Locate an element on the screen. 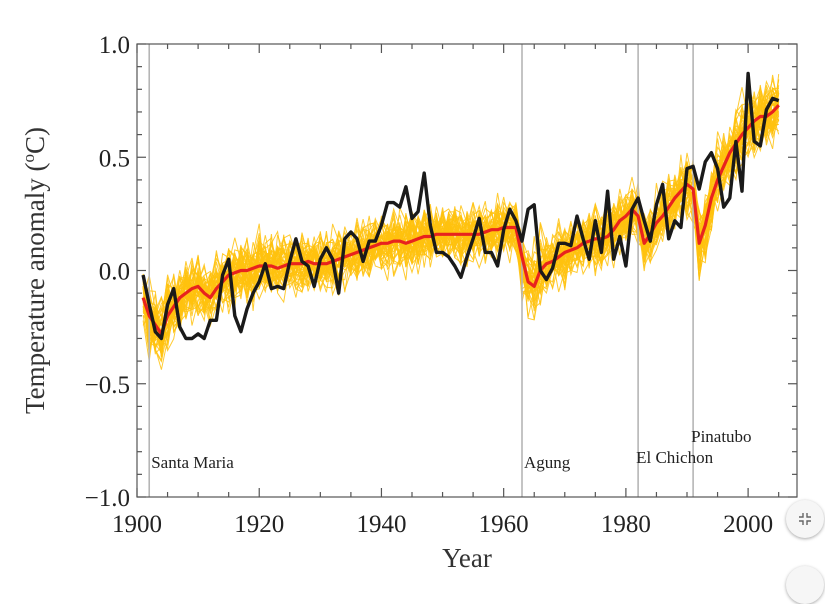 The width and height of the screenshot is (825, 604). y-tick-label: 1.0 is located at coordinates (114, 45).